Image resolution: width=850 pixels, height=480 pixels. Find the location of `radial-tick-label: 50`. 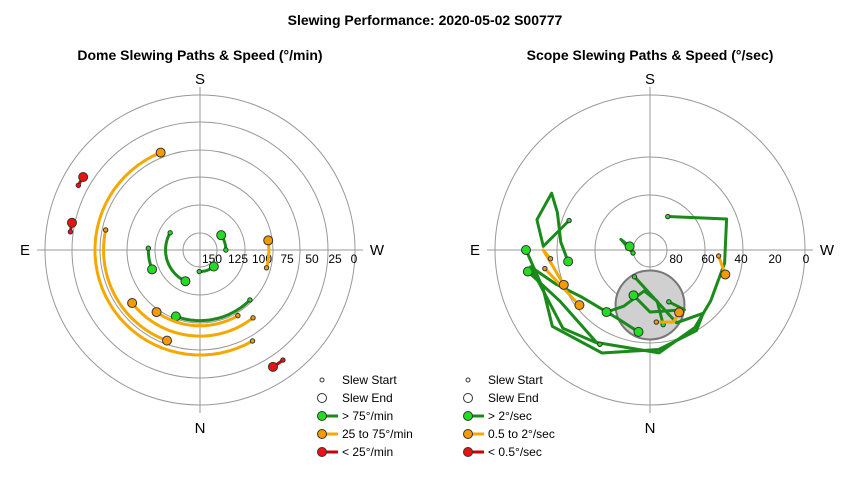

radial-tick-label: 50 is located at coordinates (312, 259).